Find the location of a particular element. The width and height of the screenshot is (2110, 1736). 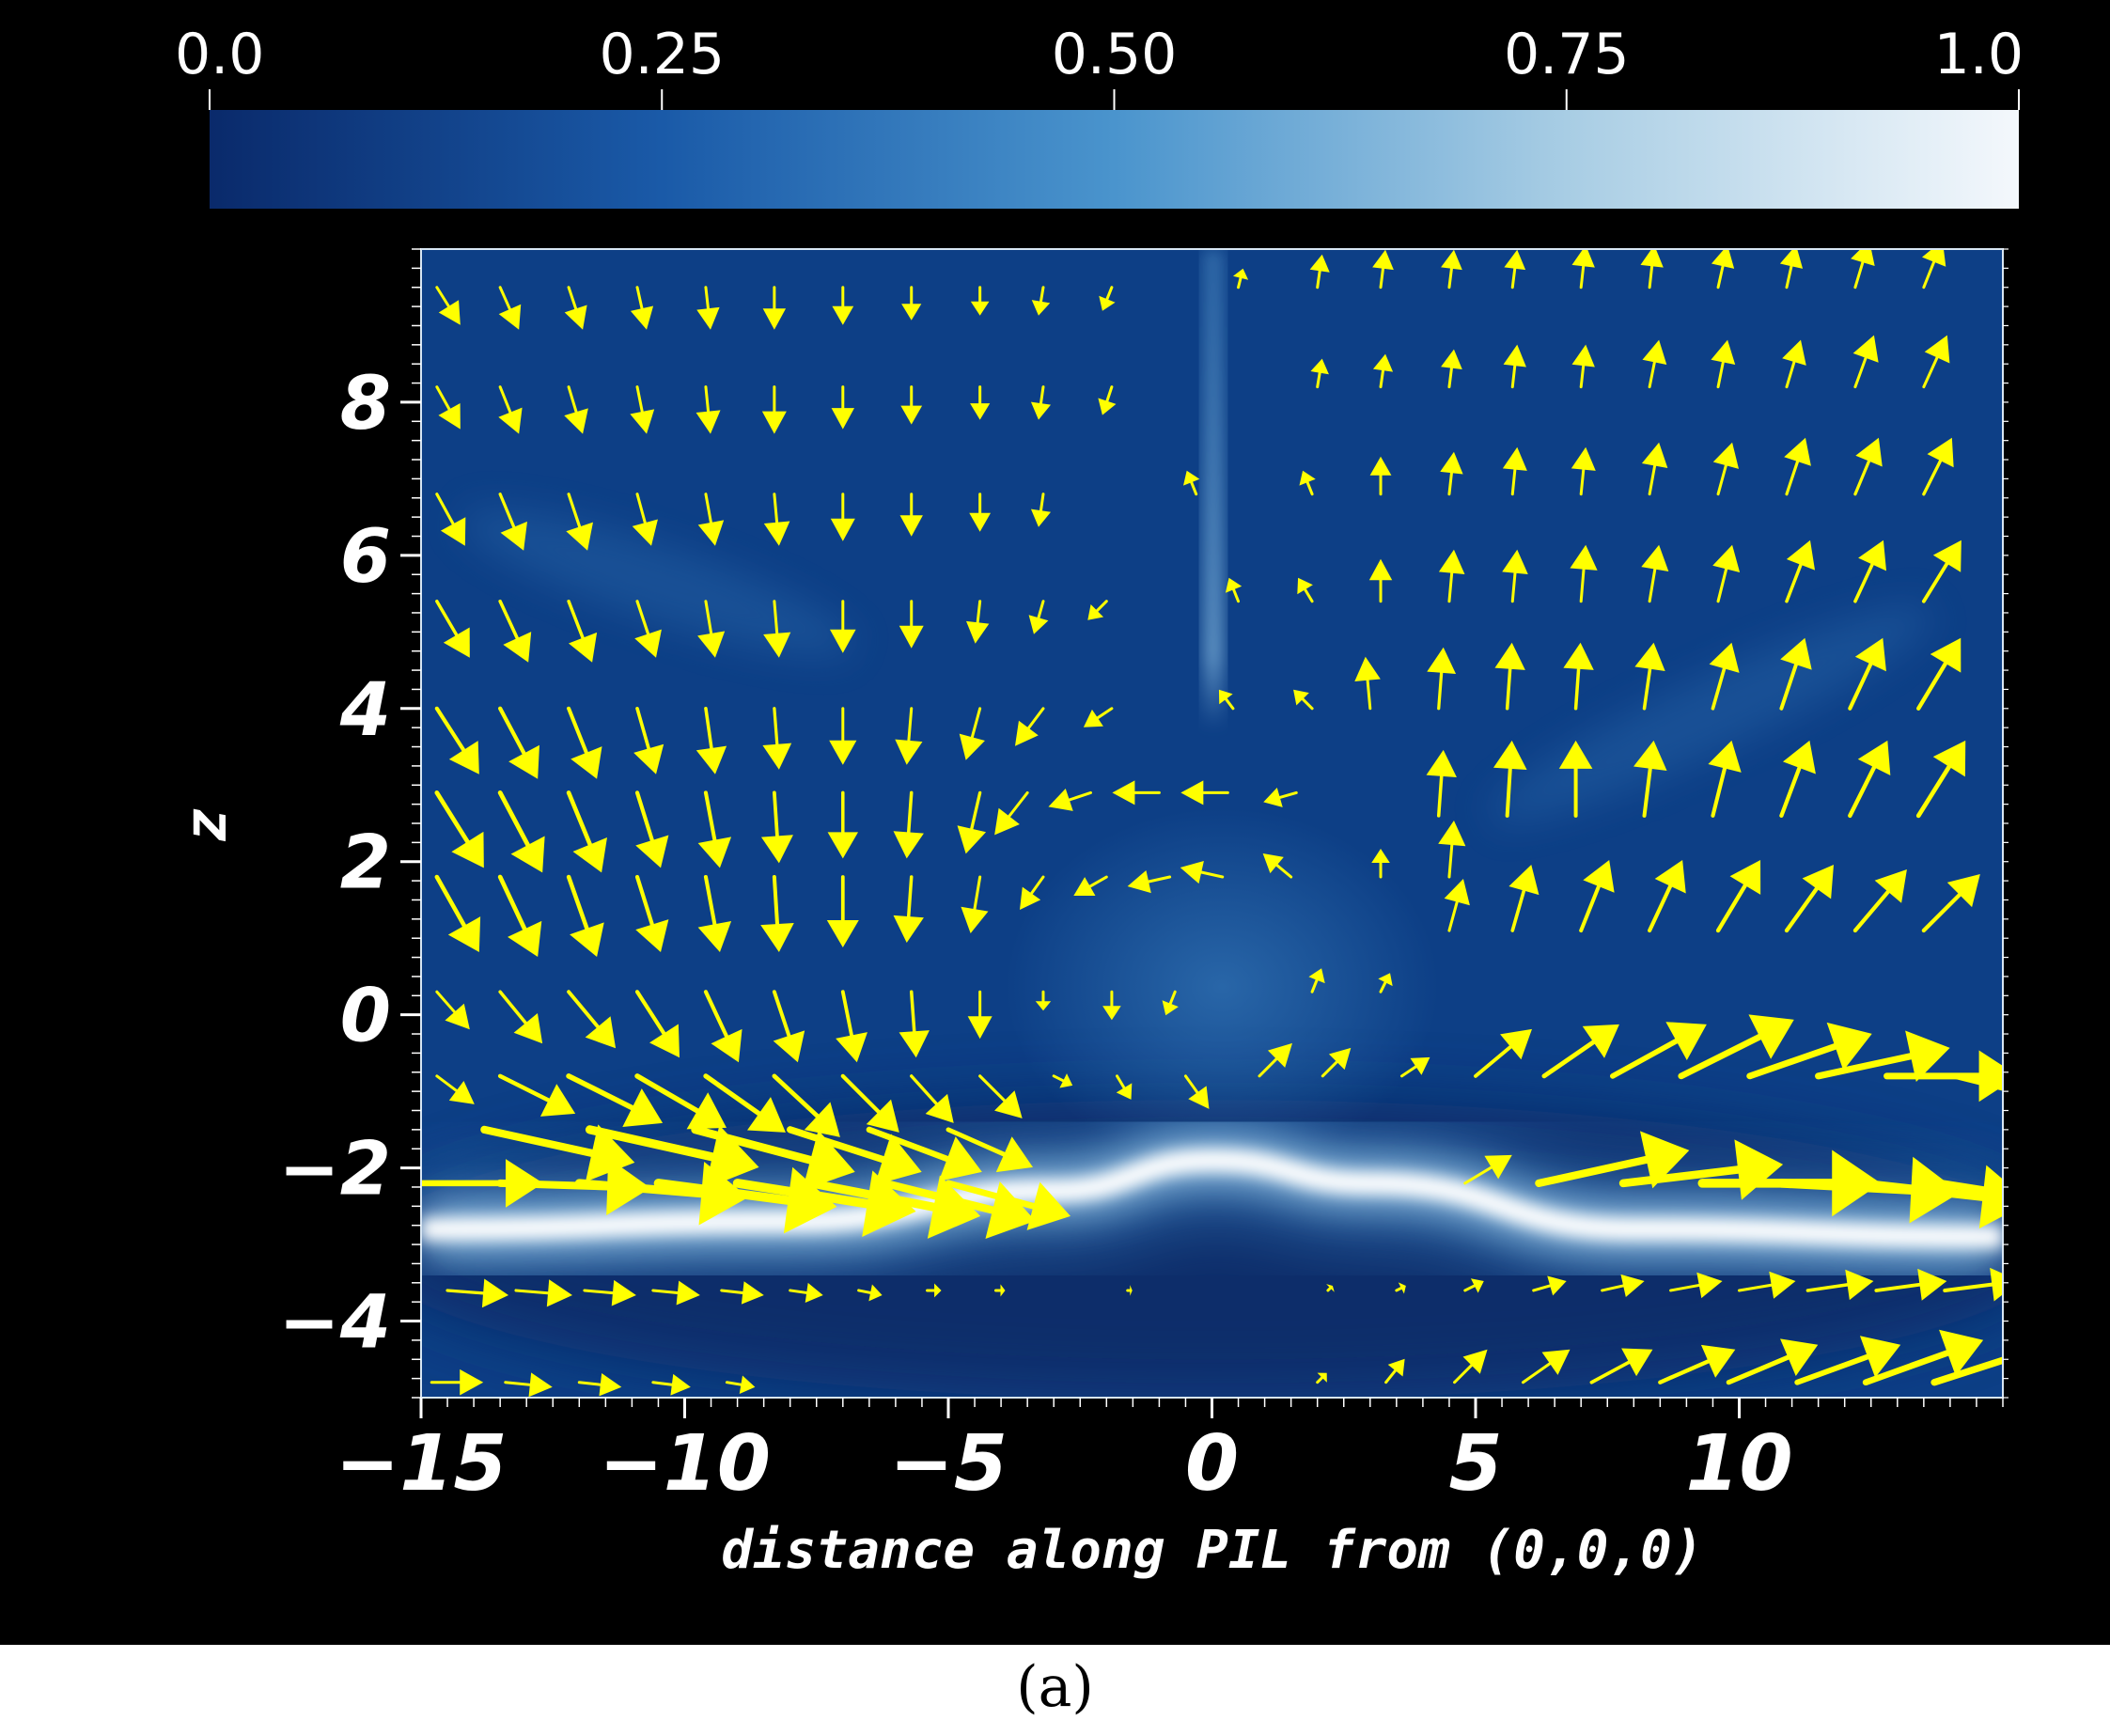

vertical-column is located at coordinates (1213, 488).